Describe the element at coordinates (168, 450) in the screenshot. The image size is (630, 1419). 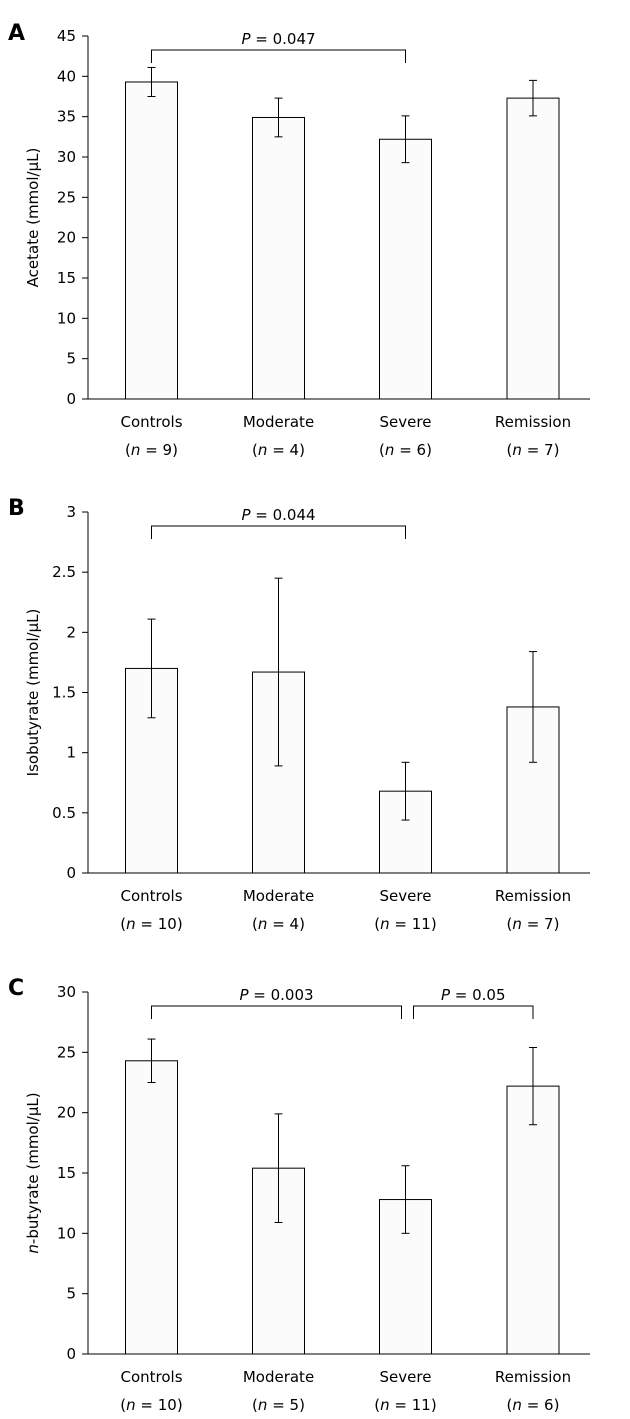
I see `sample-size-value: 9` at that location.